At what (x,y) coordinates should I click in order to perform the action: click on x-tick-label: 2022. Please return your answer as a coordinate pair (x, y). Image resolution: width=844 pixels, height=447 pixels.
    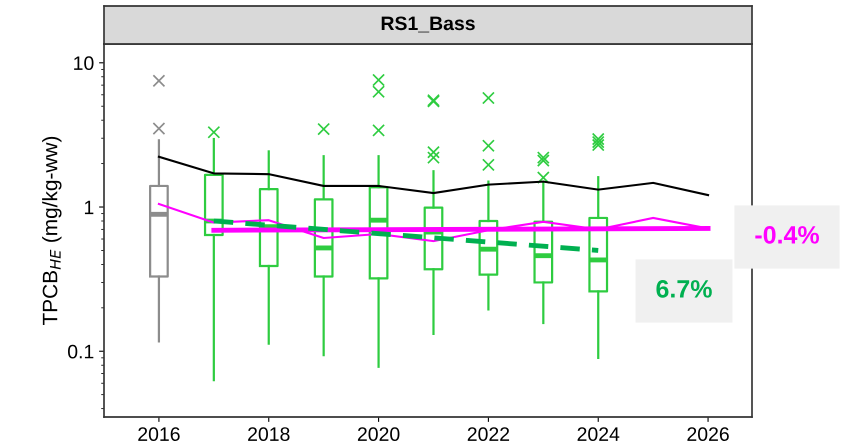
    Looking at the image, I should click on (489, 434).